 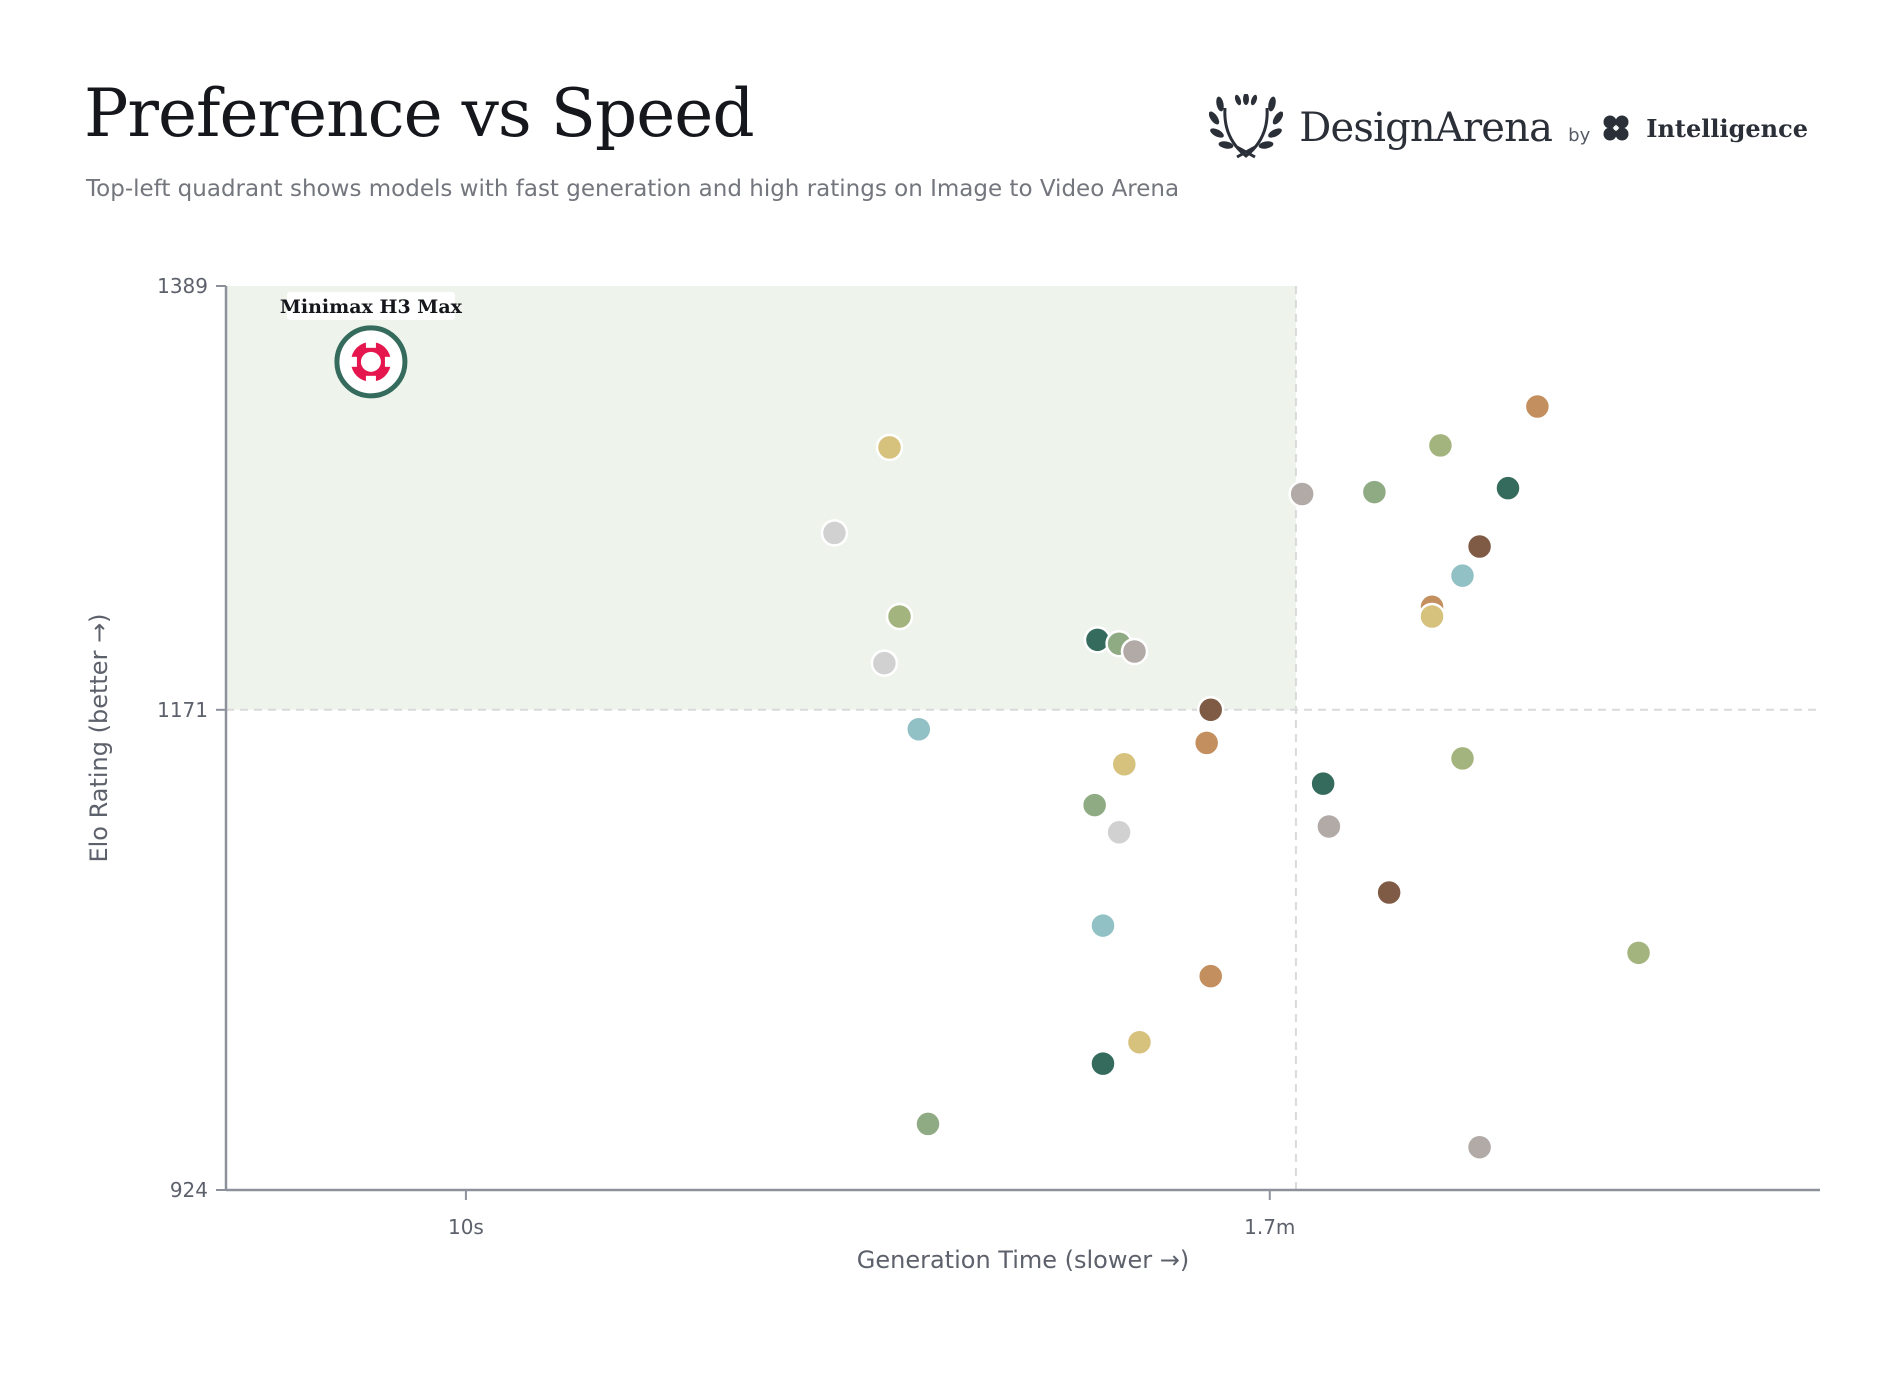 What do you see at coordinates (1426, 128) in the screenshot?
I see `brand-name: DesignArena` at bounding box center [1426, 128].